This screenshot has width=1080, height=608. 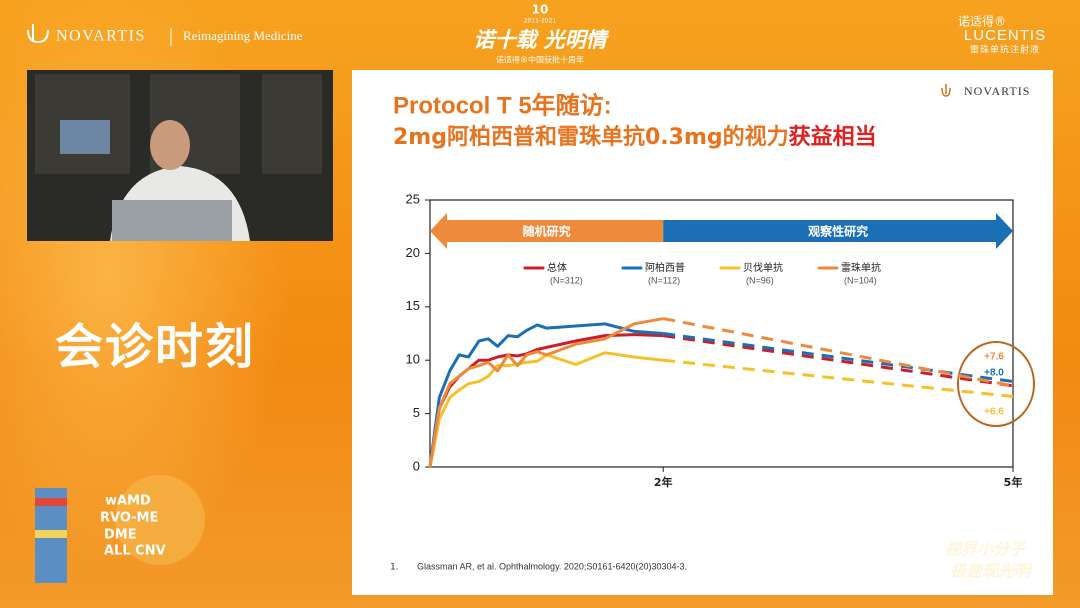 What do you see at coordinates (760, 280) in the screenshot?
I see `legend-note: (N=96)` at bounding box center [760, 280].